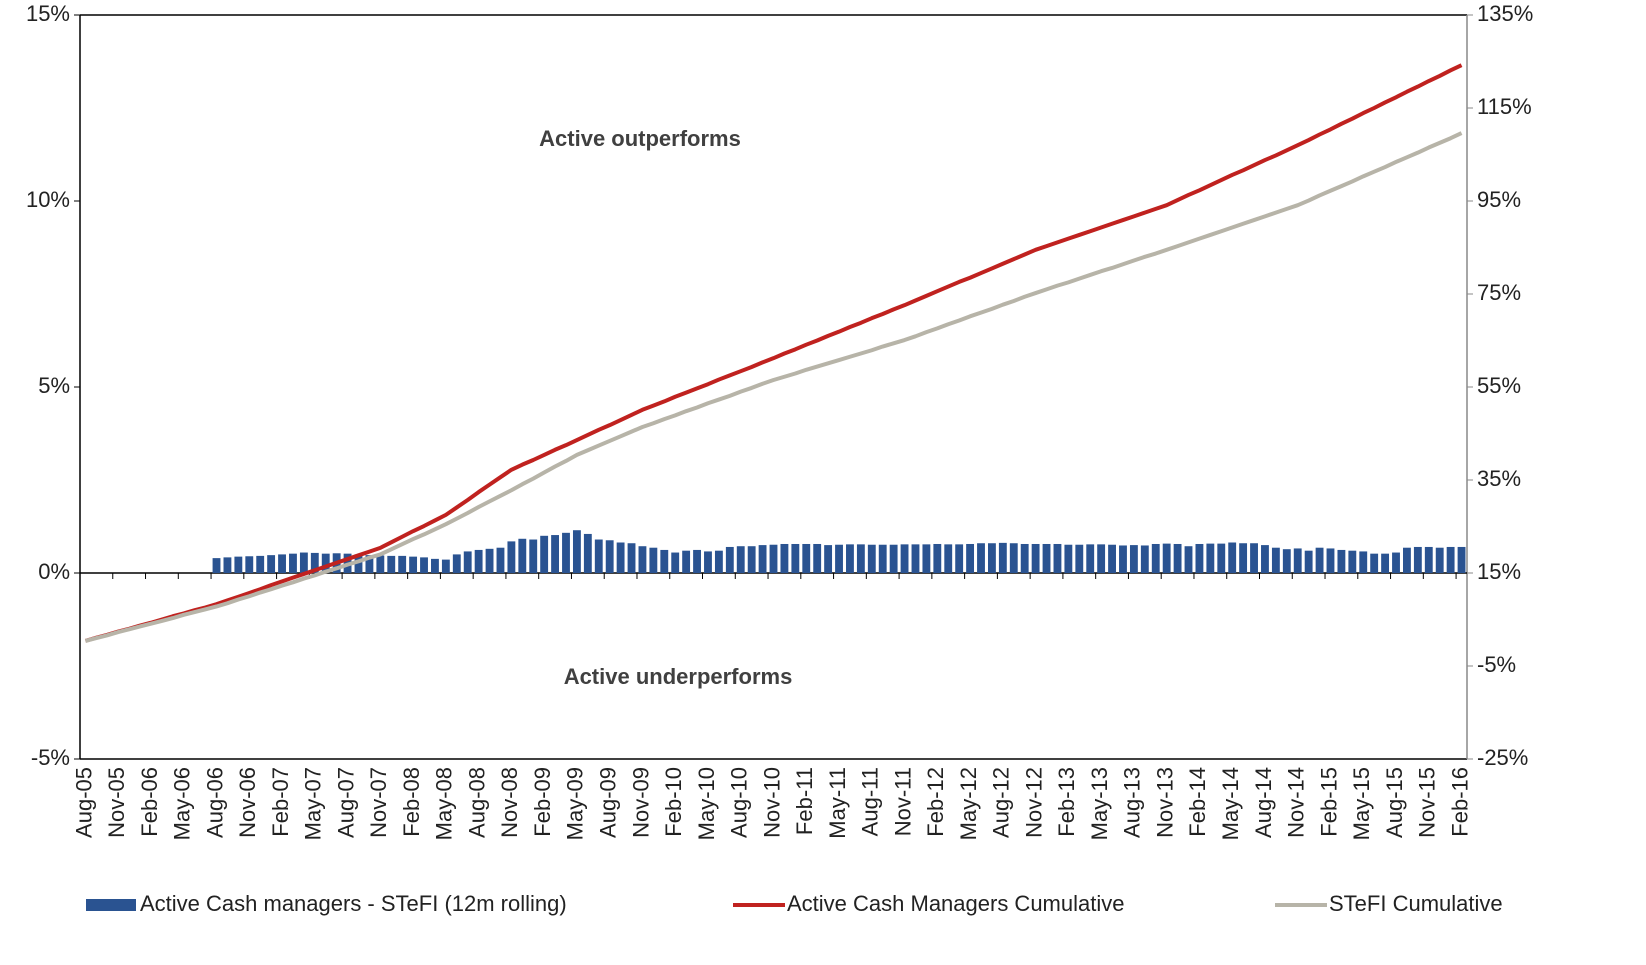 Image resolution: width=1646 pixels, height=965 pixels. What do you see at coordinates (509, 802) in the screenshot?
I see `x-tick-label: Nov-08` at bounding box center [509, 802].